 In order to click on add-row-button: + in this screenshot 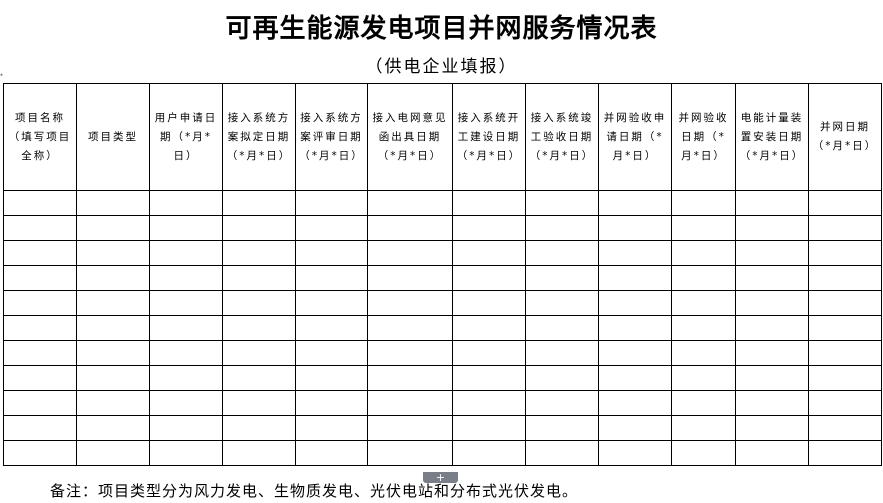, I will do `click(440, 477)`.